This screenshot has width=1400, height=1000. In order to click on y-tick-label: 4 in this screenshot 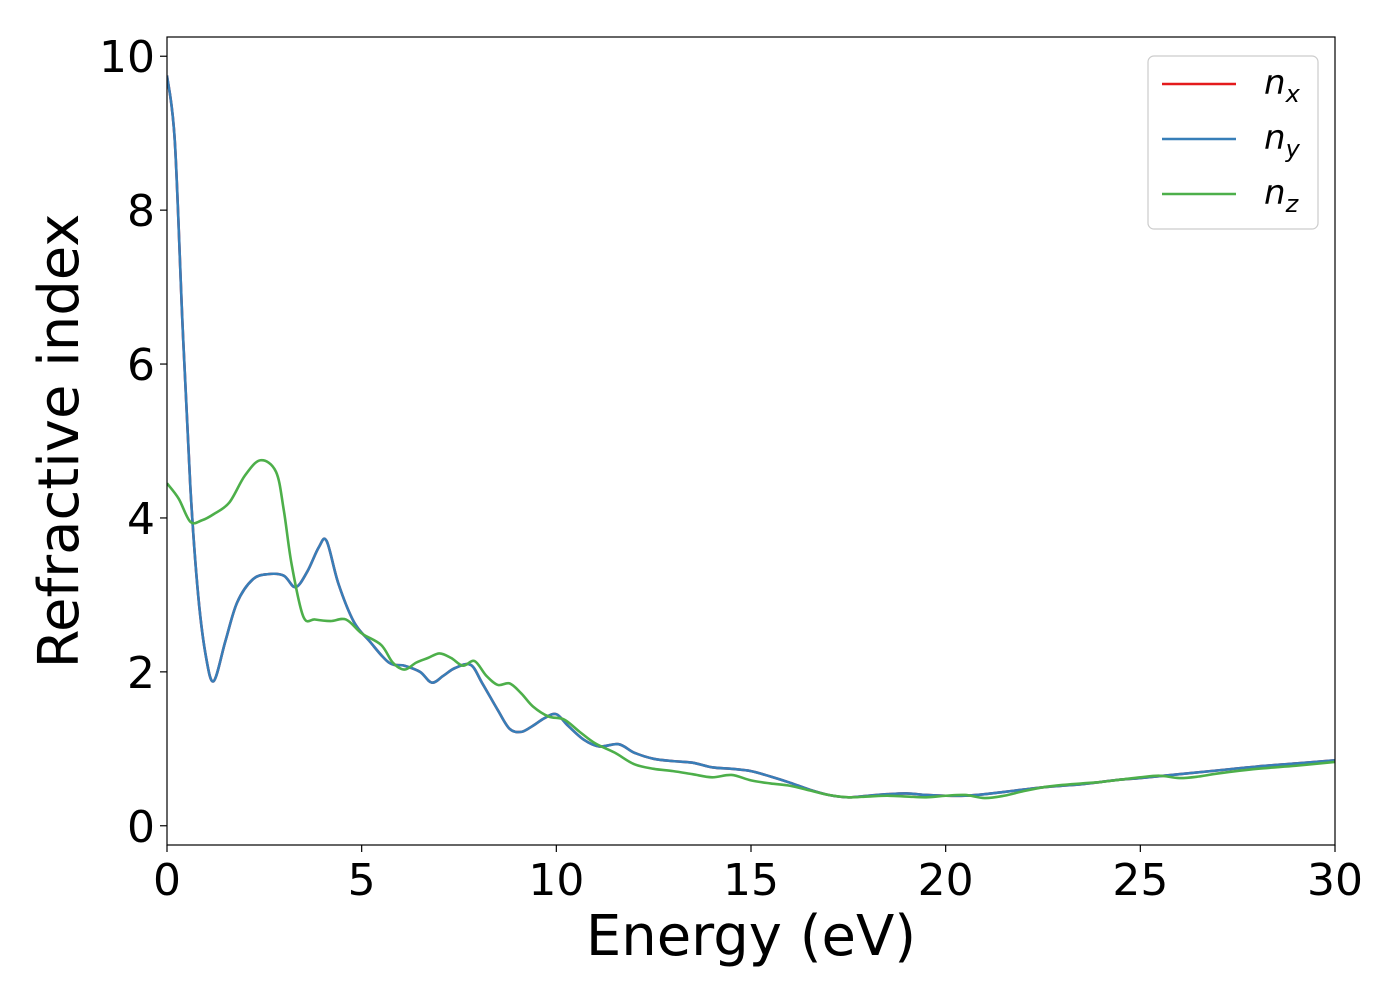, I will do `click(141, 519)`.